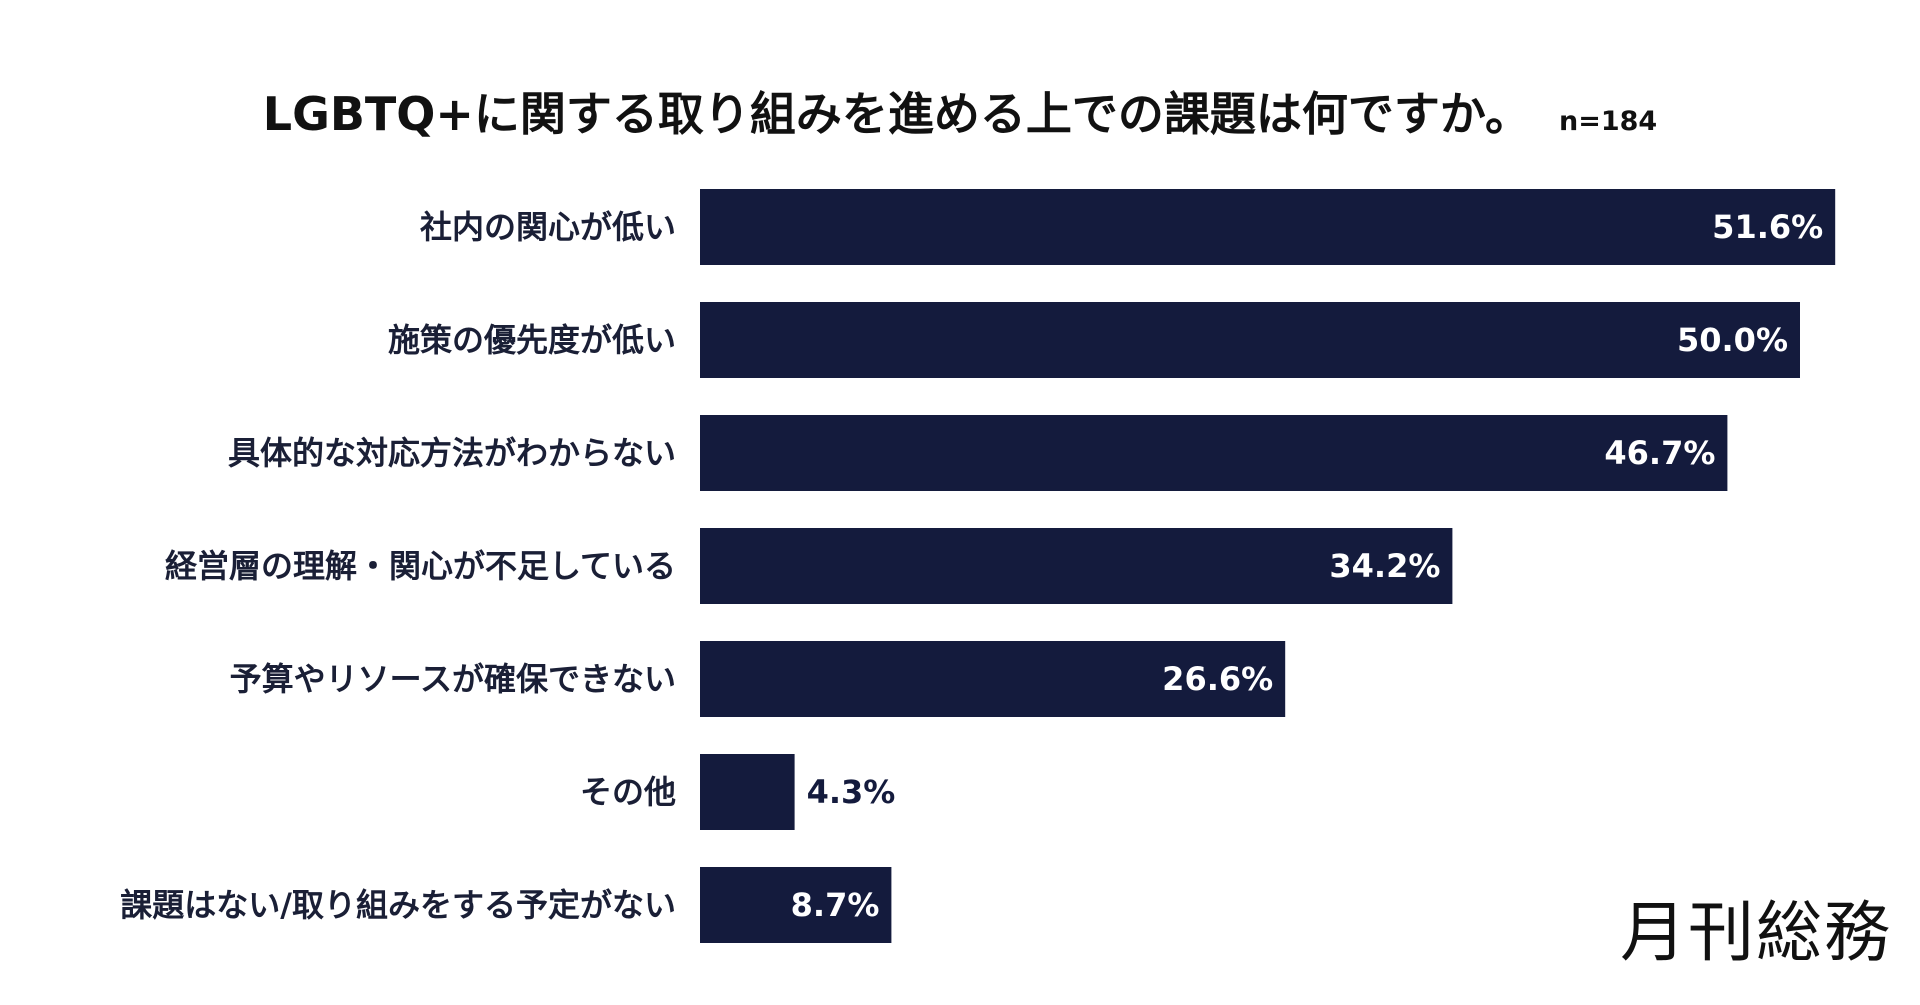 This screenshot has height=1005, width=1920. What do you see at coordinates (1608, 121) in the screenshot?
I see `sample-size: n=184` at bounding box center [1608, 121].